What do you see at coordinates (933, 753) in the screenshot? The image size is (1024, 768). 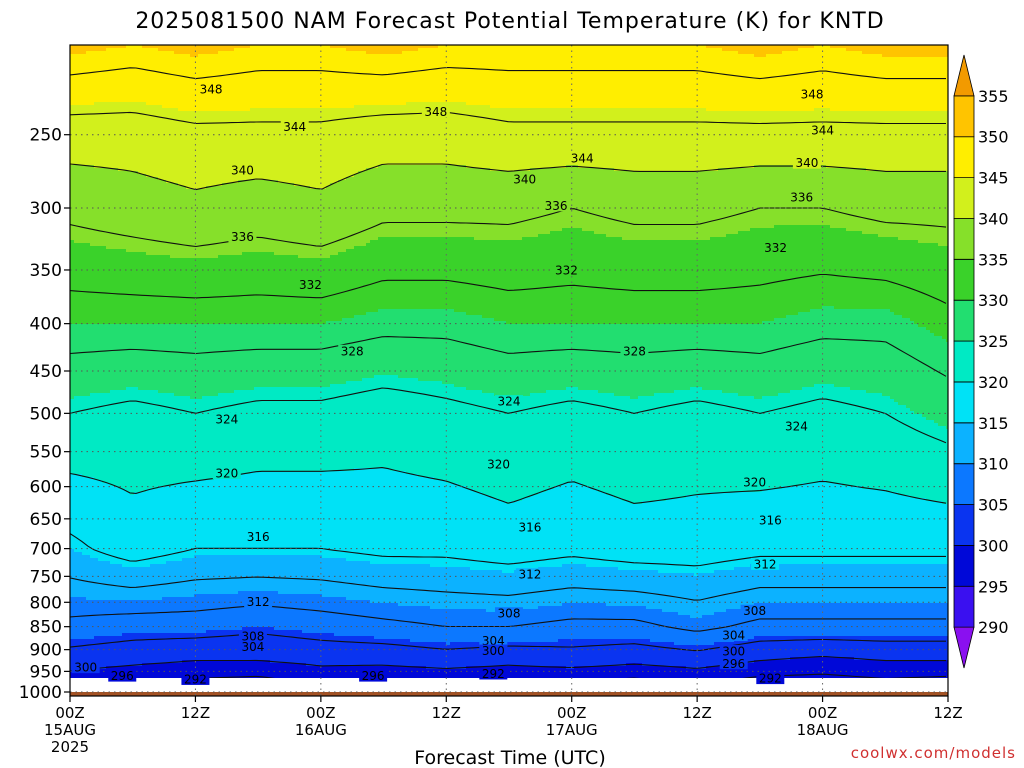 I see `credit-text: coolwx.com/models` at bounding box center [933, 753].